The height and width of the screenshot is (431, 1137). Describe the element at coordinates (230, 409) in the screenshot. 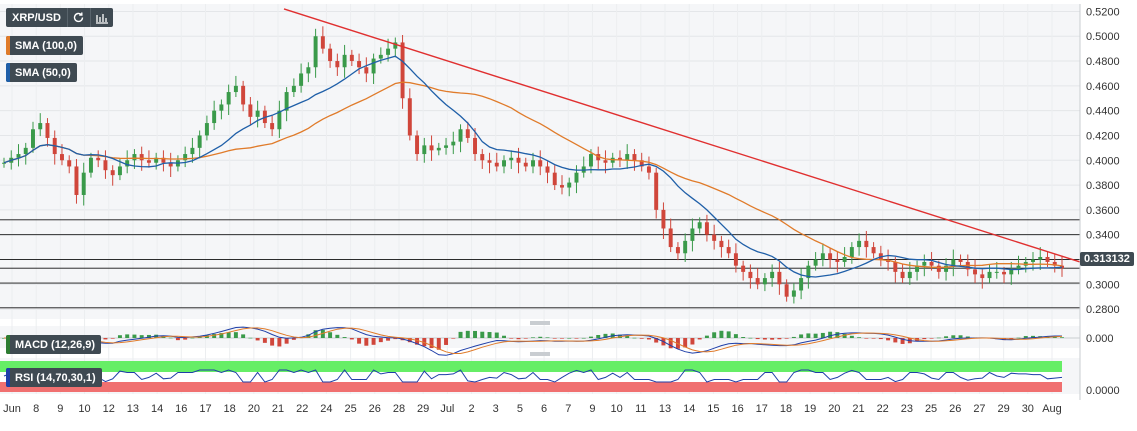

I see `x-tick-label: 18` at that location.